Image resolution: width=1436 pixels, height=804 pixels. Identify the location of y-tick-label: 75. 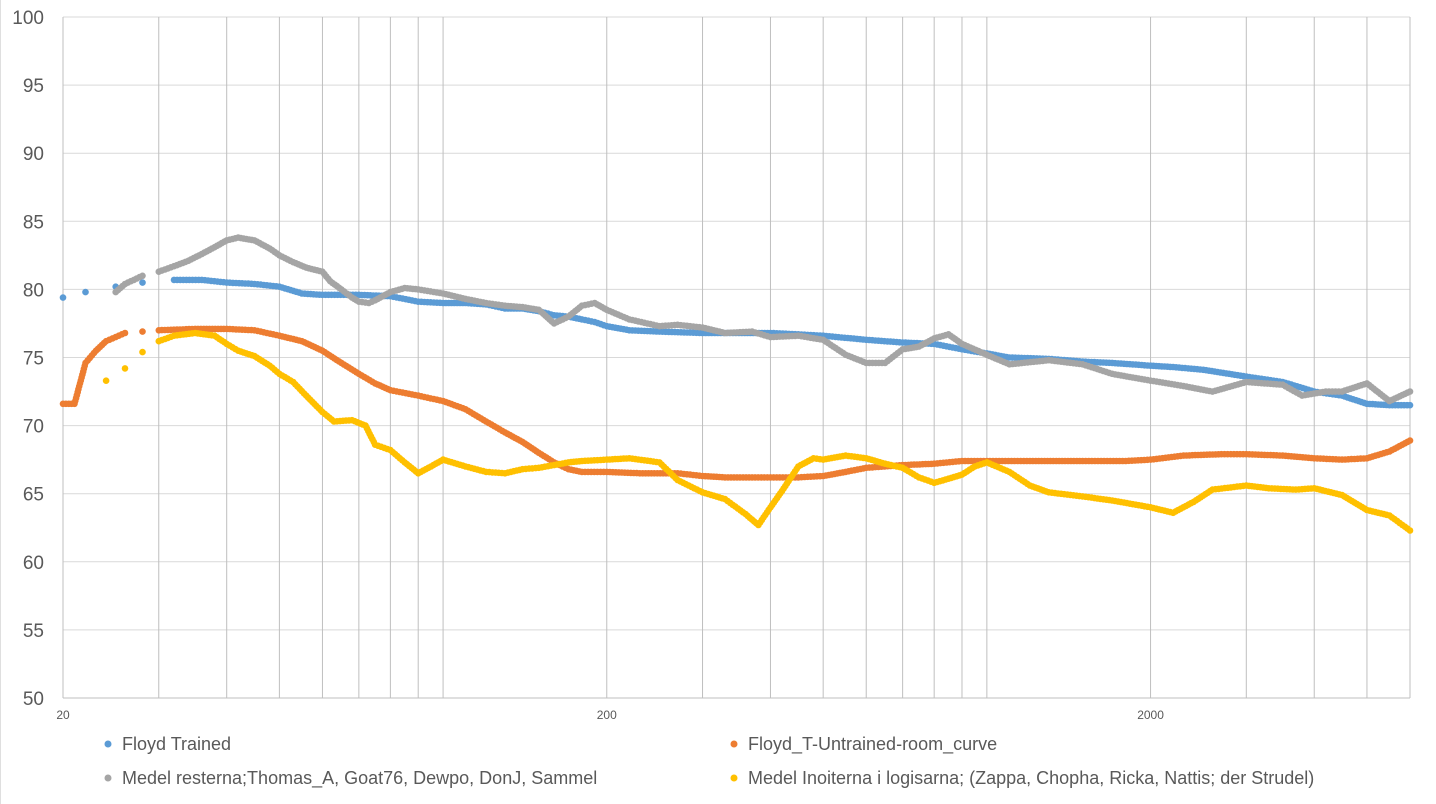
(33, 359).